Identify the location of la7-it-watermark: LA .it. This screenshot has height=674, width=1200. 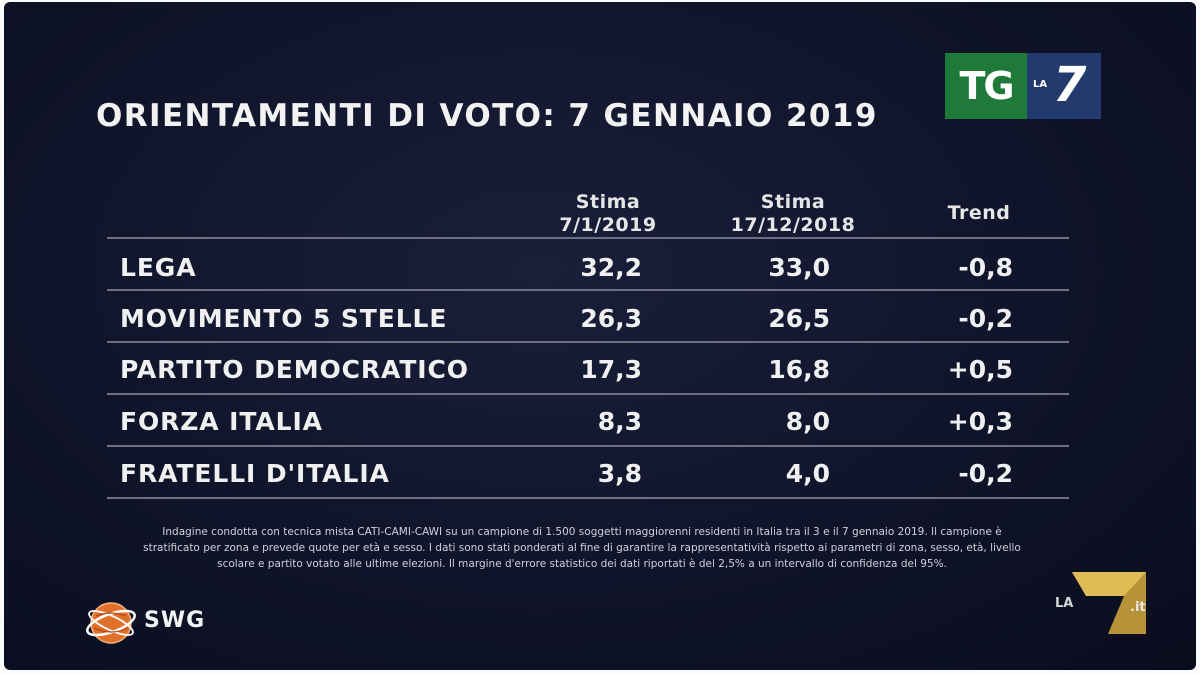
(1102, 603).